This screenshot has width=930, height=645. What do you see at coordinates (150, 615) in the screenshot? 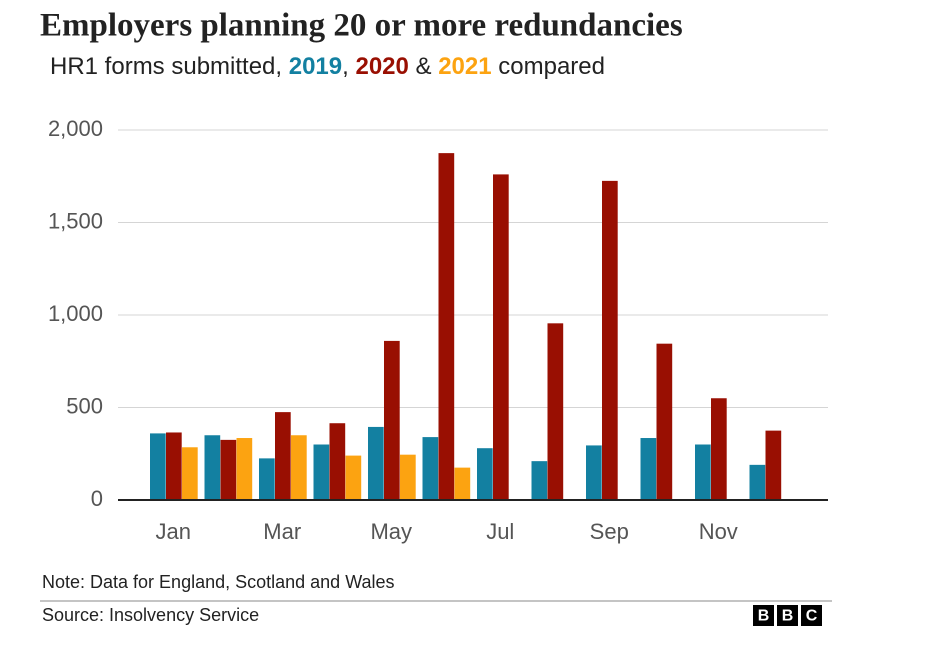
I see `source: Source: Insolvency Service` at bounding box center [150, 615].